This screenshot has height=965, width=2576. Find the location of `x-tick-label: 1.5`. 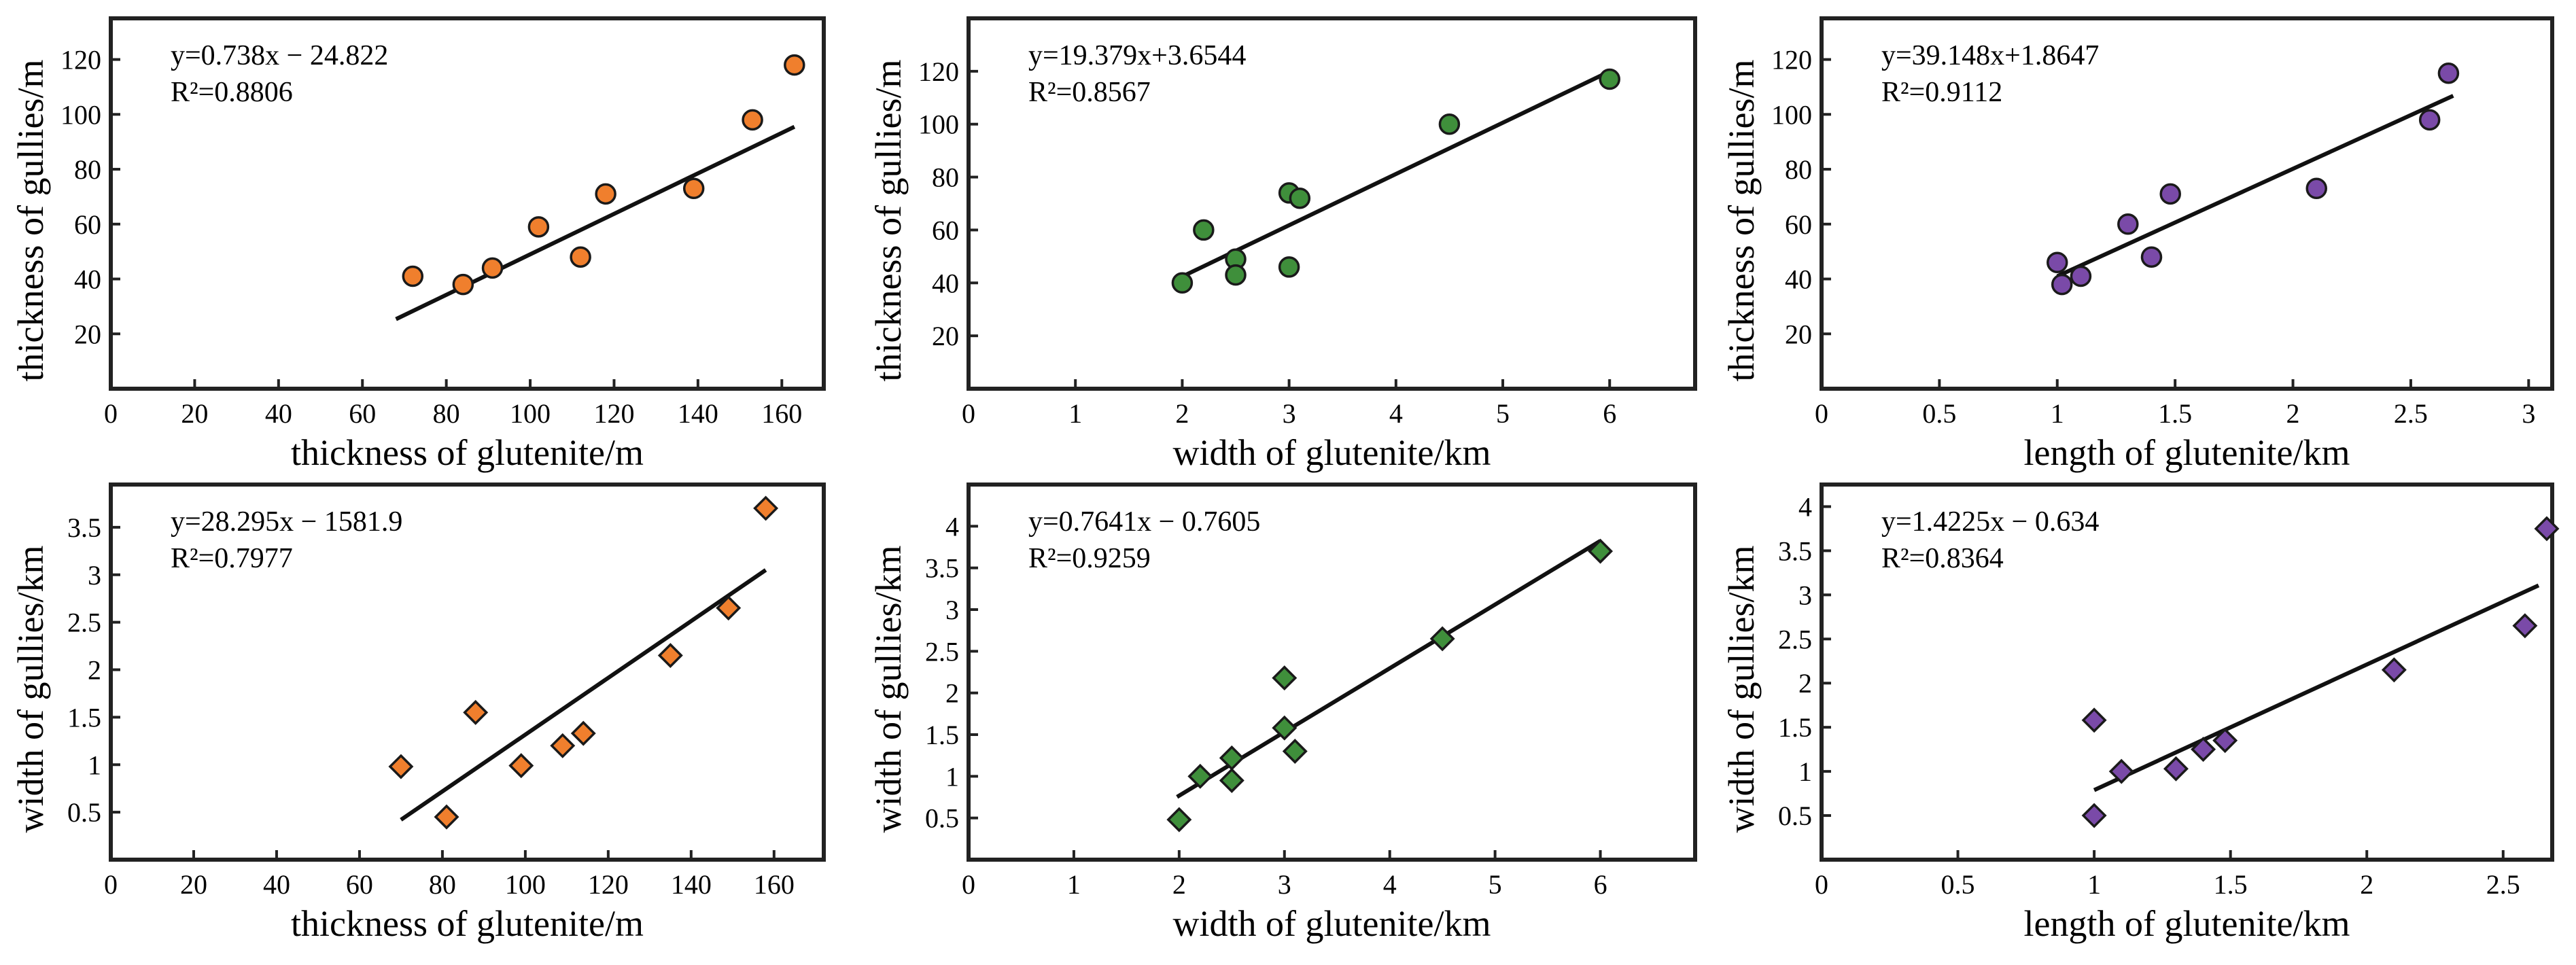

x-tick-label: 1.5 is located at coordinates (2231, 884).